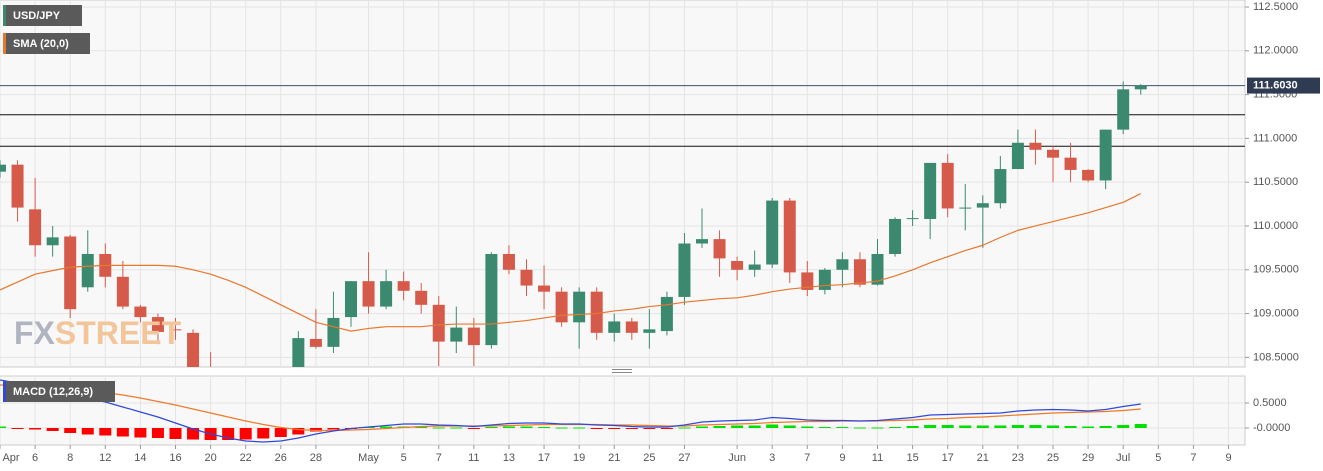 The image size is (1323, 471). What do you see at coordinates (4, 15) in the screenshot?
I see `legend-swatch` at bounding box center [4, 15].